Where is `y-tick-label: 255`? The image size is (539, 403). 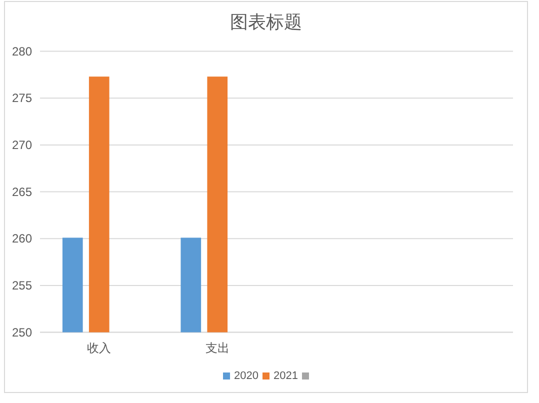 y-tick-label: 255 is located at coordinates (22, 285).